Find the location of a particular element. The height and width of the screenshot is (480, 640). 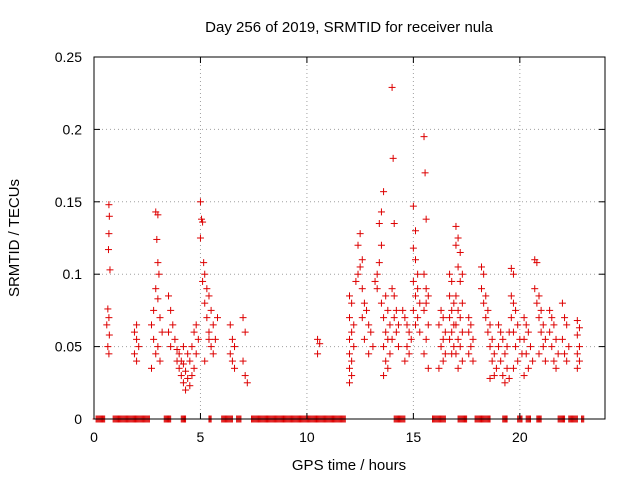

y-tick-label: 0 is located at coordinates (78, 419).